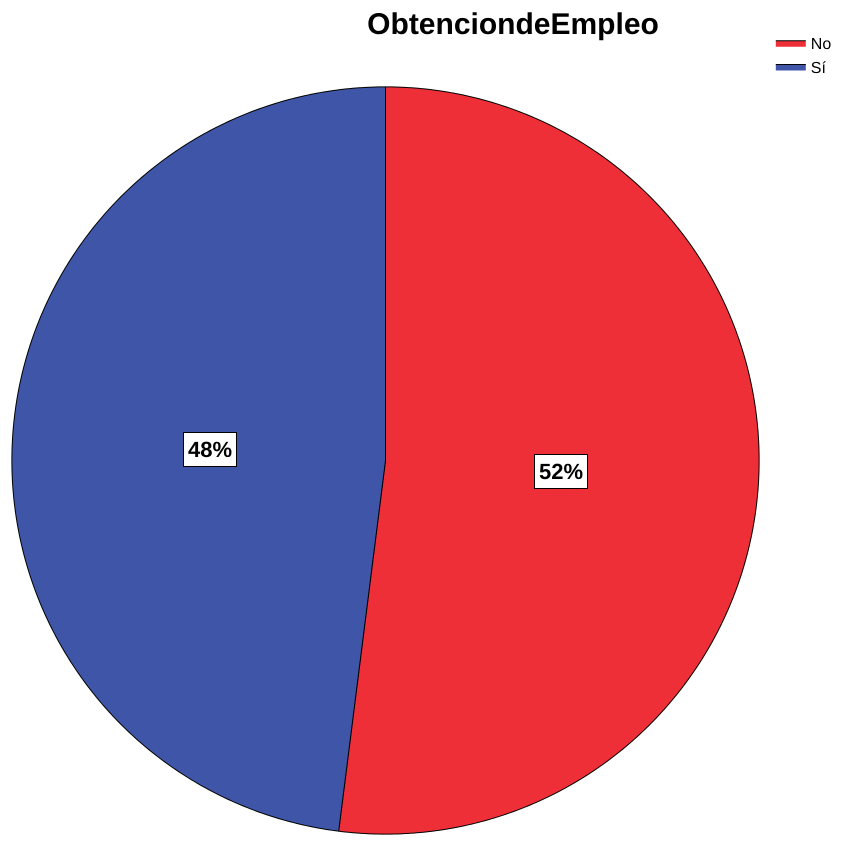 This screenshot has height=861, width=841. What do you see at coordinates (513, 24) in the screenshot?
I see `chart-title: ObtenciondeEmpleo` at bounding box center [513, 24].